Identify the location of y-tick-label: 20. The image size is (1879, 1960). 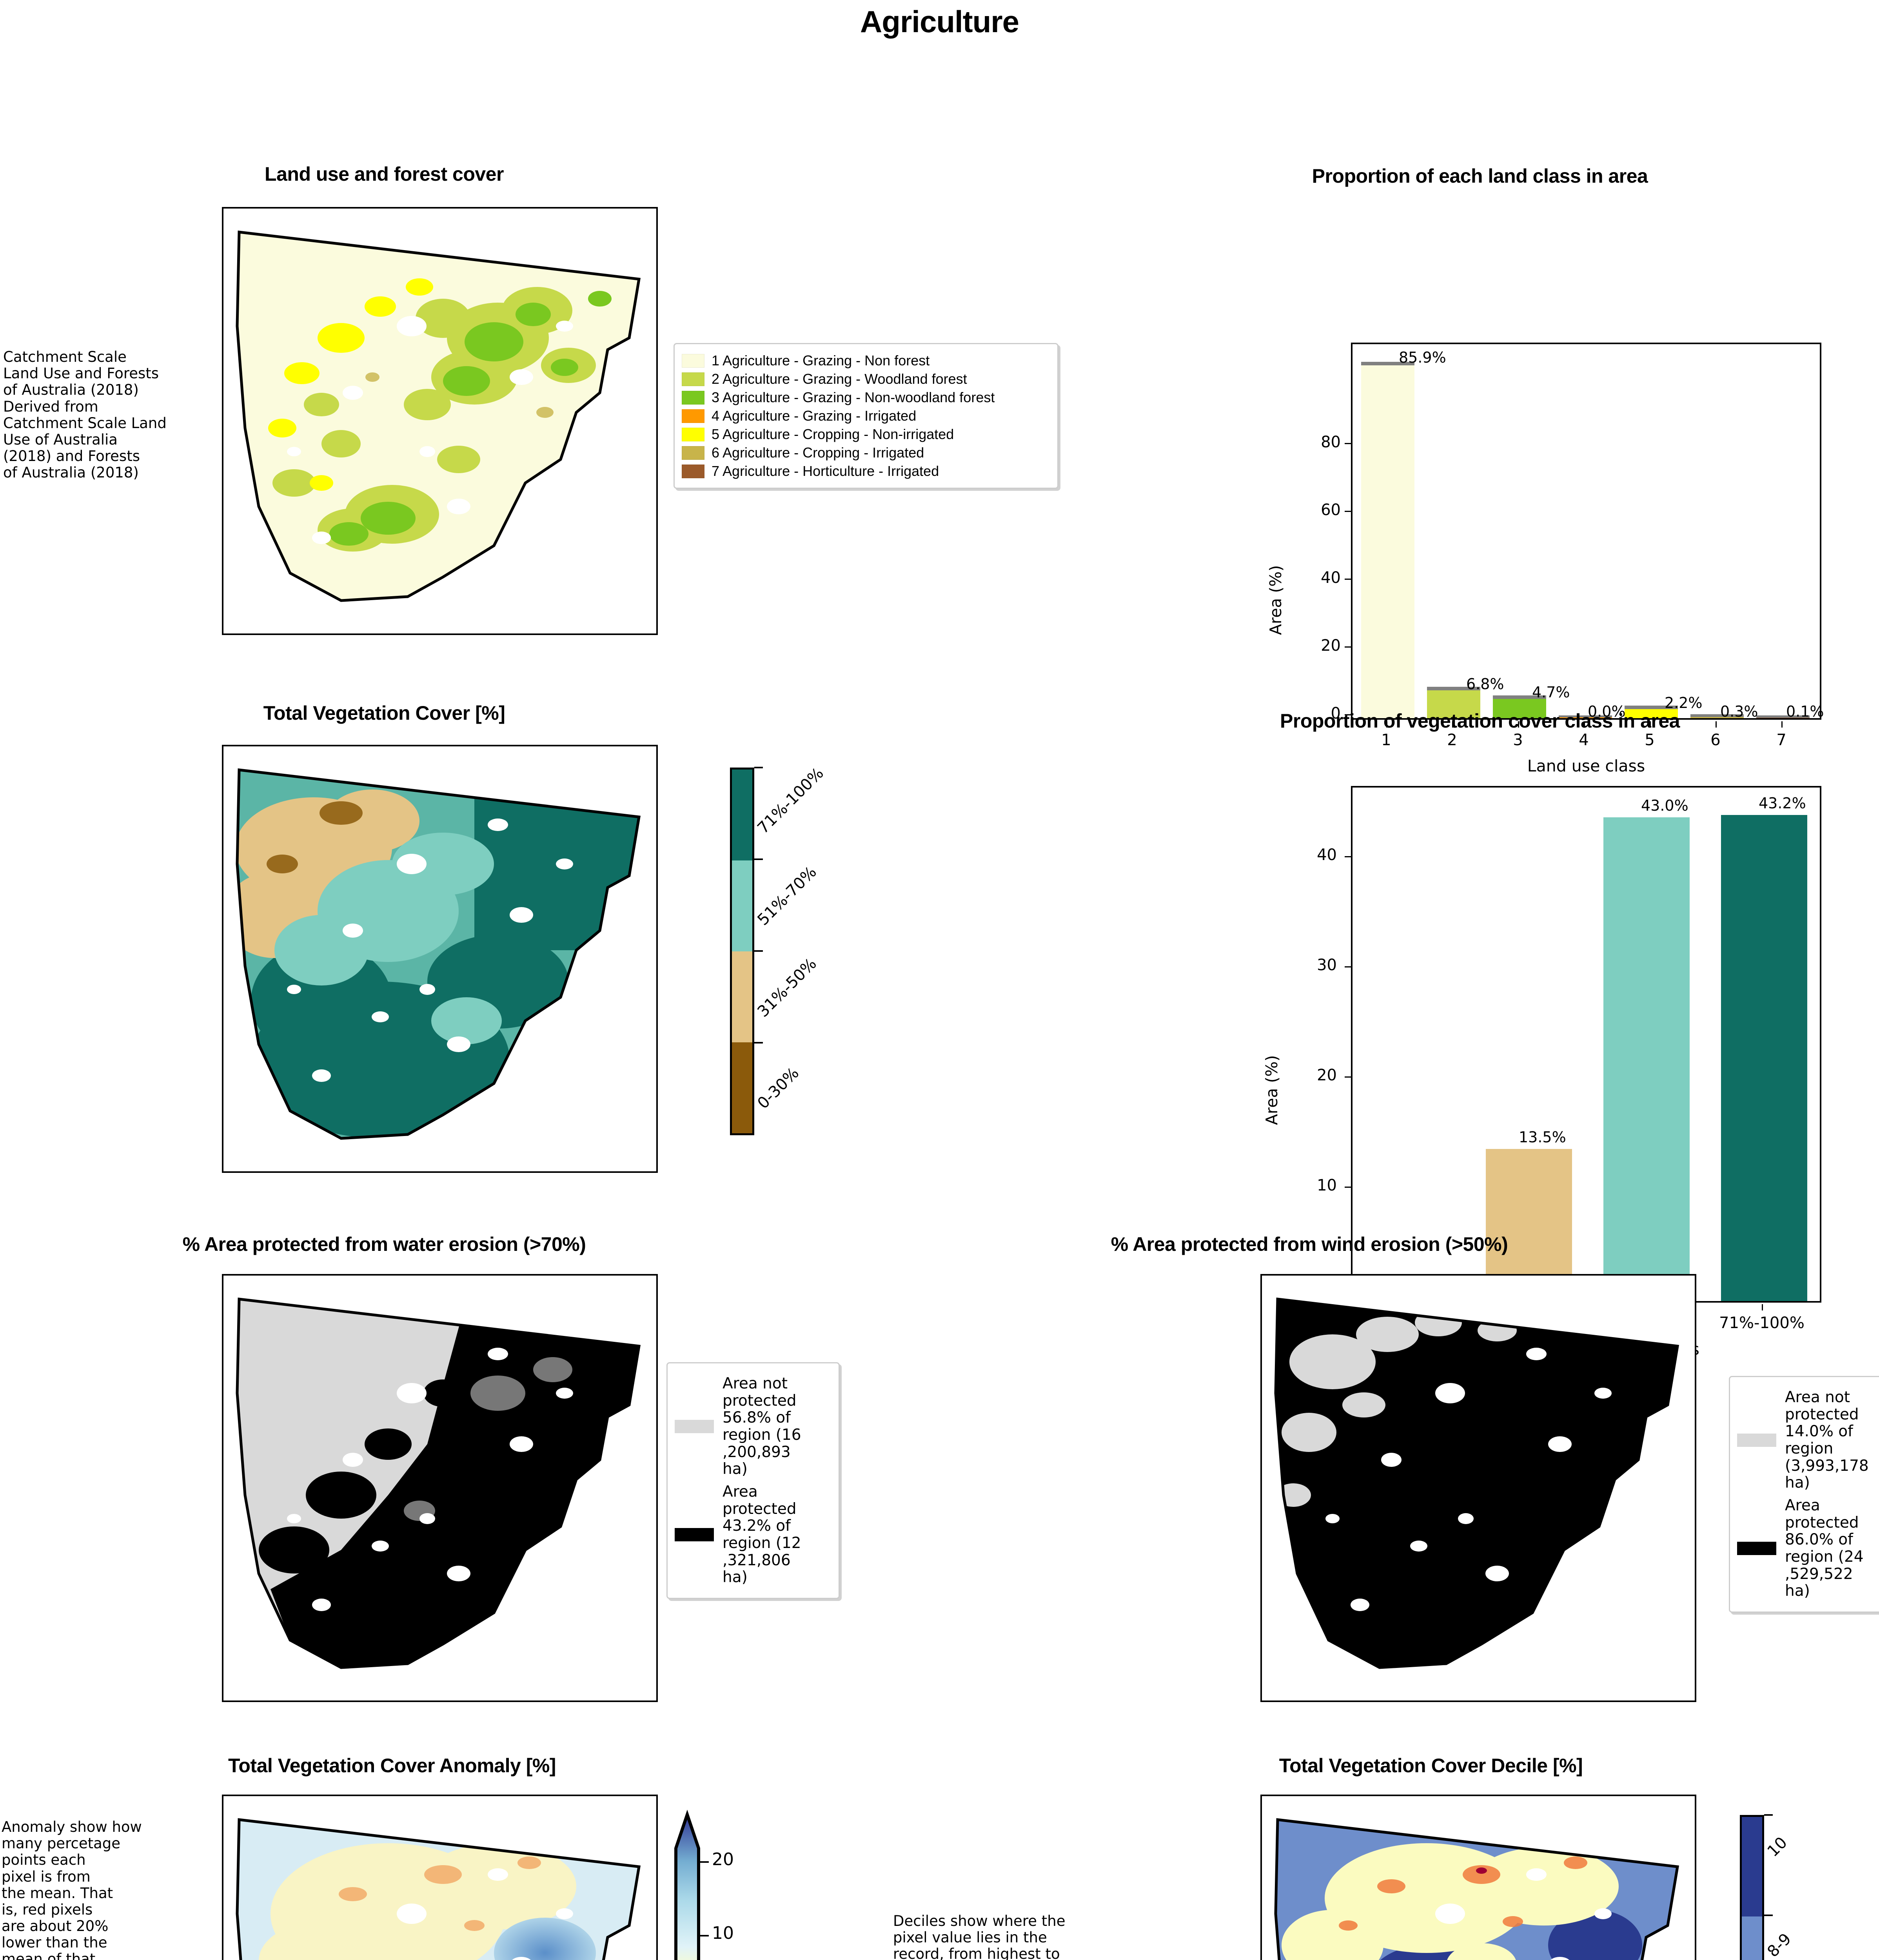
(1327, 1075).